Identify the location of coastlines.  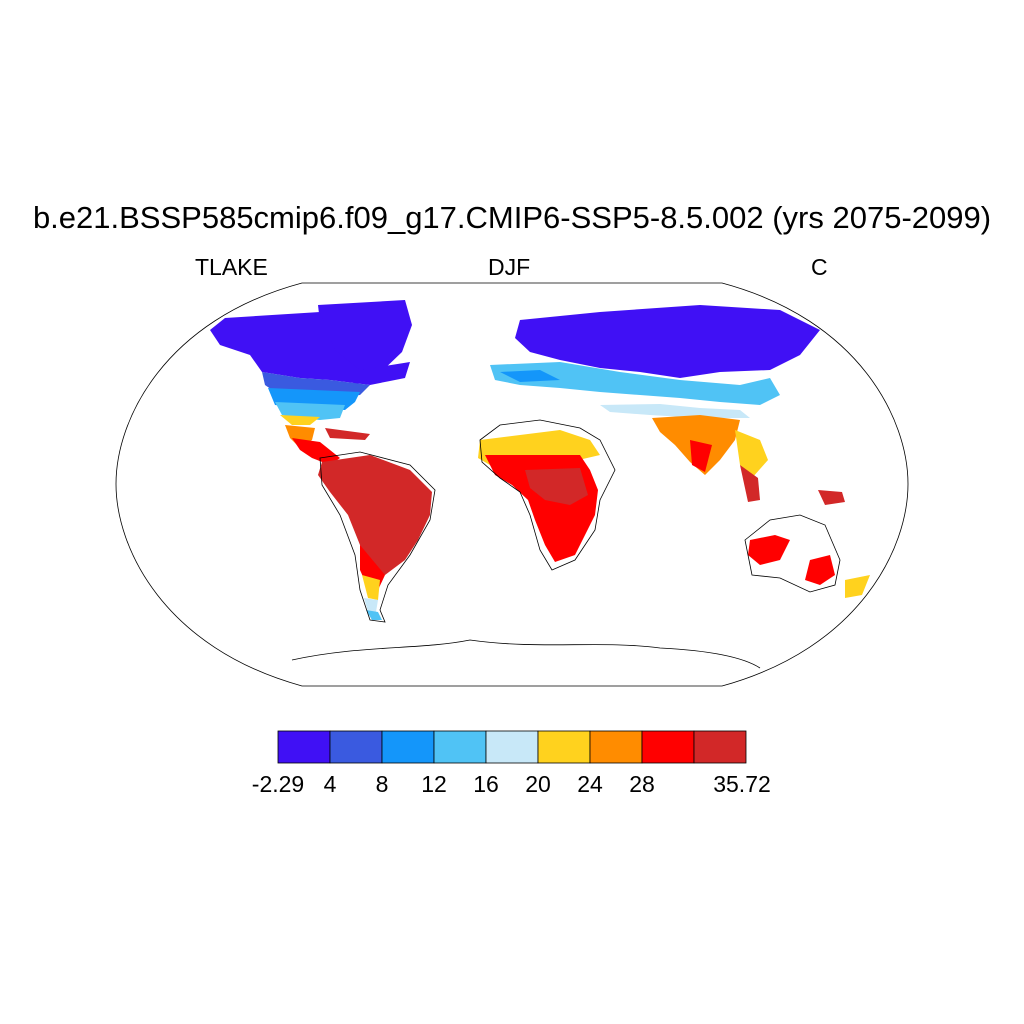
(566, 544).